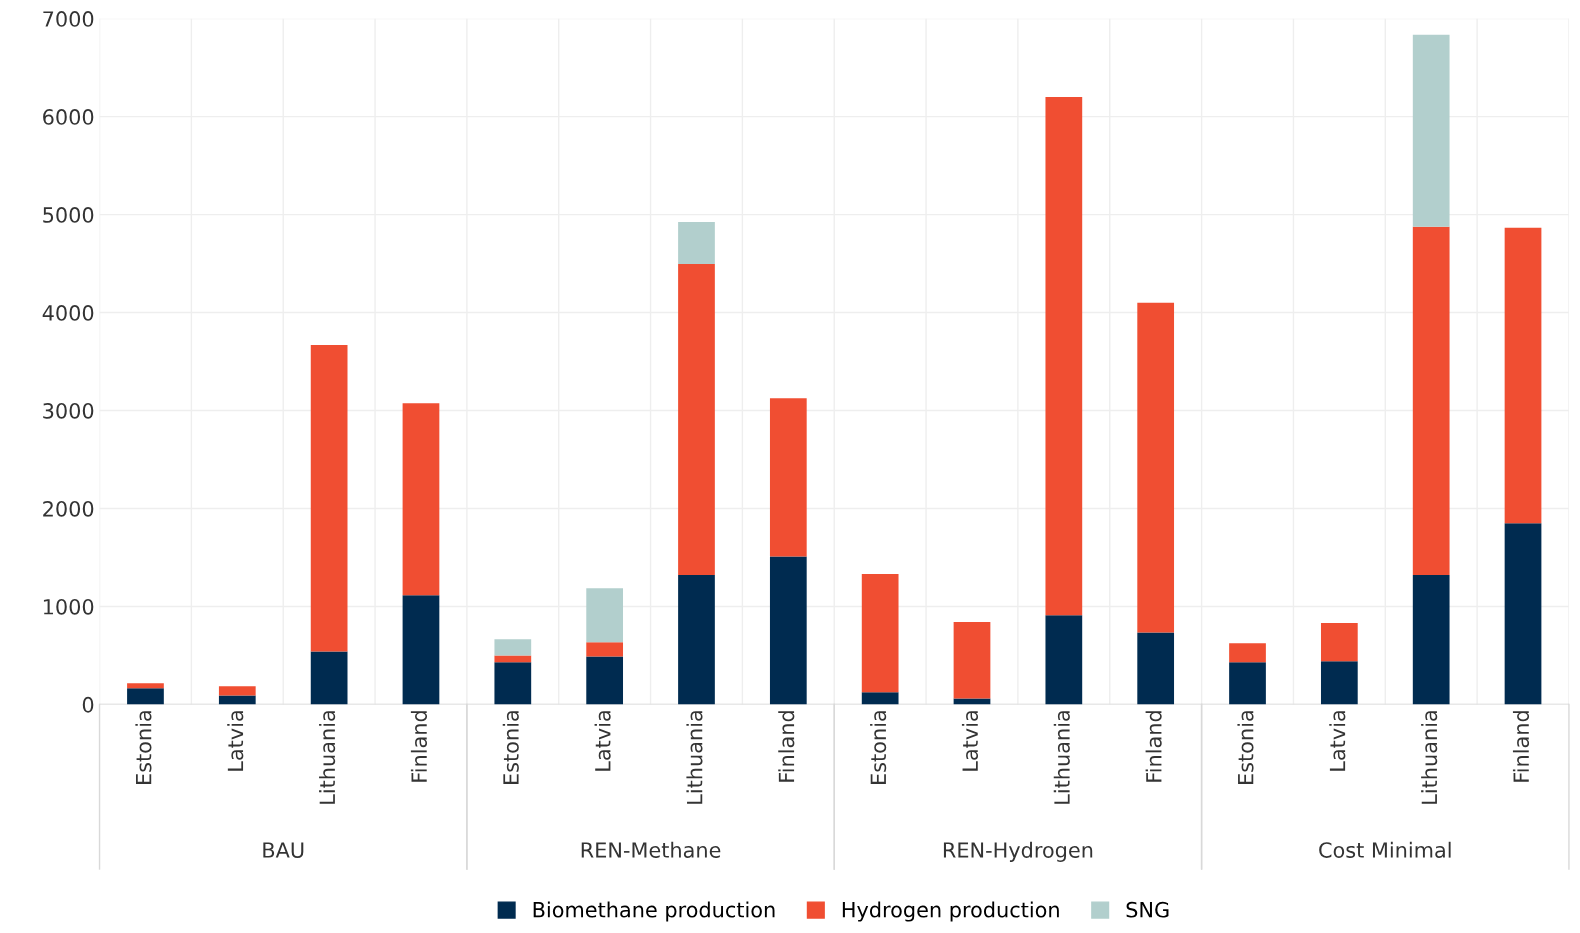  I want to click on y-tick-label: 6000, so click(68, 117).